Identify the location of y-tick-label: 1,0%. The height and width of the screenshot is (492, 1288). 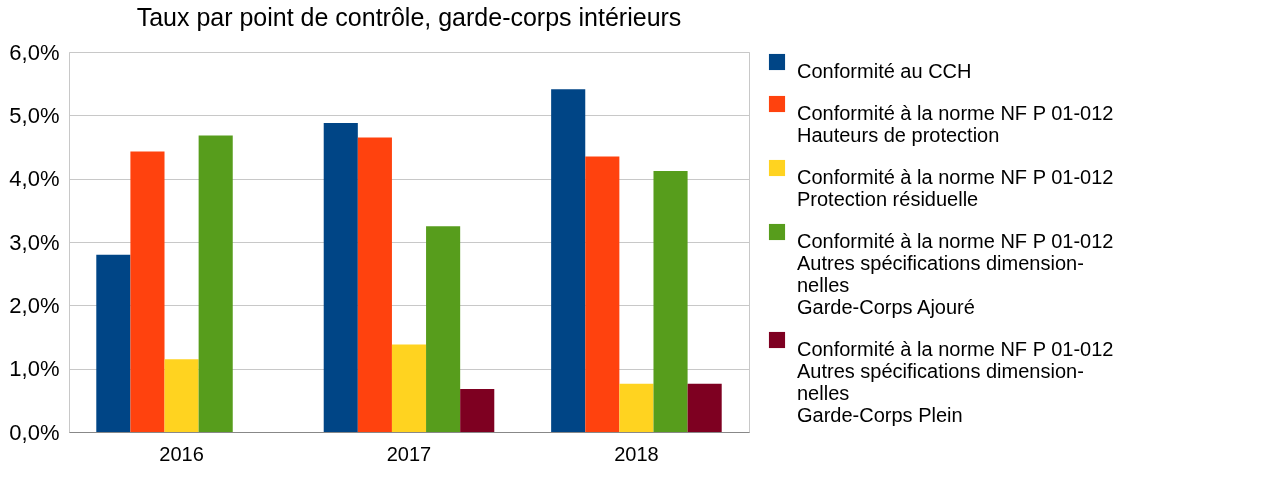
(34, 369).